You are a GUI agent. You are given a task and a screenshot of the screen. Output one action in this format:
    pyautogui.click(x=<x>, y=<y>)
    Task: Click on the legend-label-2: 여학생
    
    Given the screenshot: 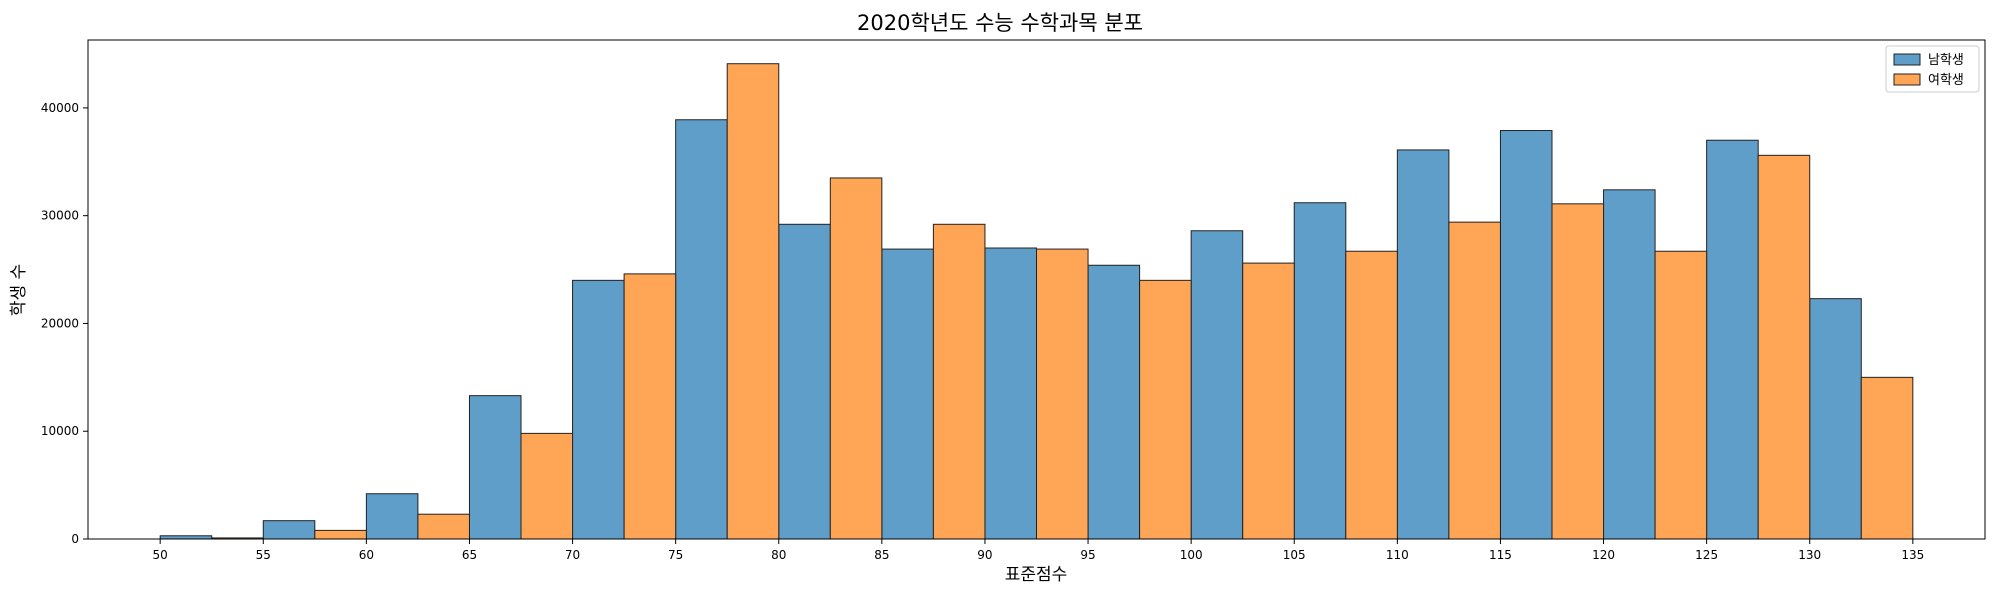 What is the action you would take?
    pyautogui.click(x=1946, y=80)
    